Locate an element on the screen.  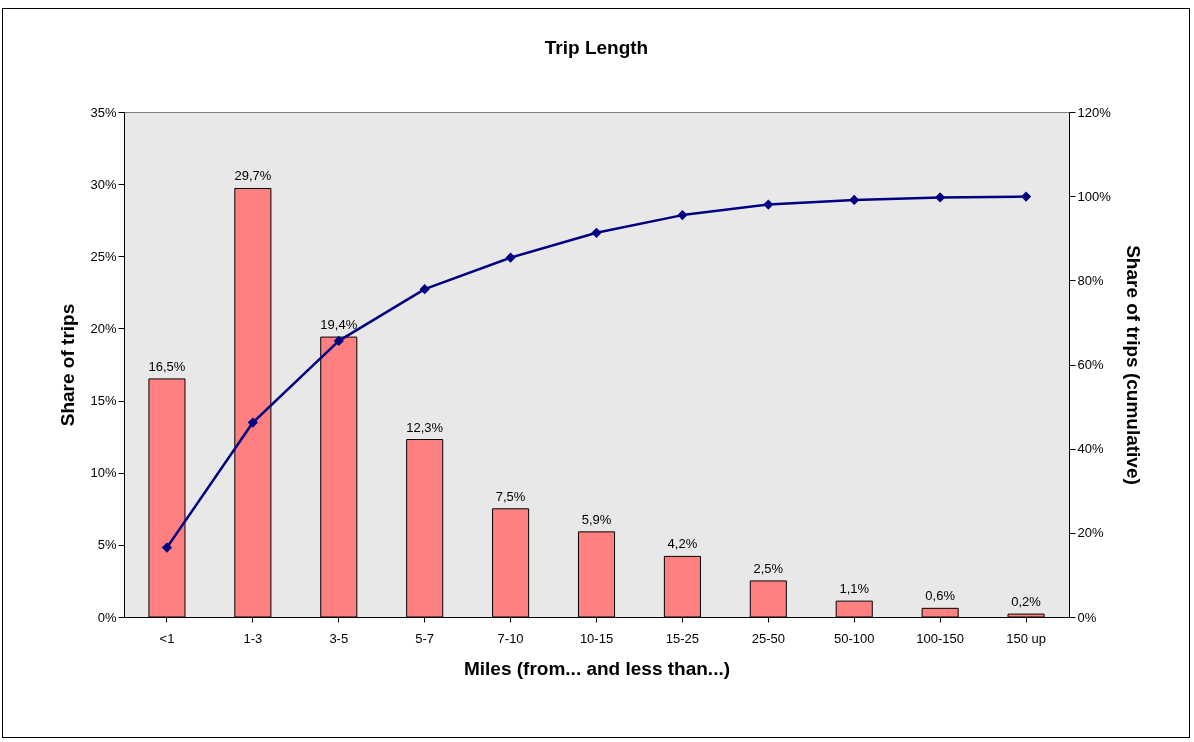
y-axis-title: Share of trips is located at coordinates (68, 365).